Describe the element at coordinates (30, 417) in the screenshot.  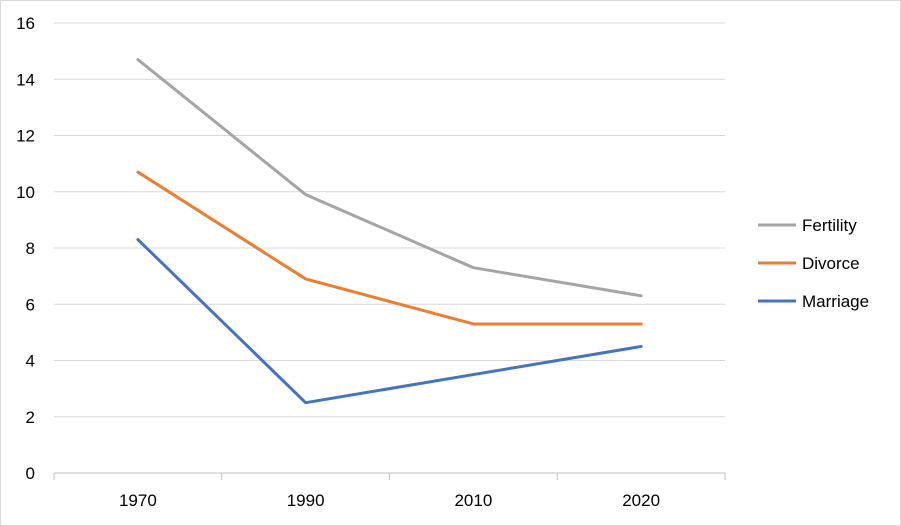
I see `y-tick-label-2: 2` at that location.